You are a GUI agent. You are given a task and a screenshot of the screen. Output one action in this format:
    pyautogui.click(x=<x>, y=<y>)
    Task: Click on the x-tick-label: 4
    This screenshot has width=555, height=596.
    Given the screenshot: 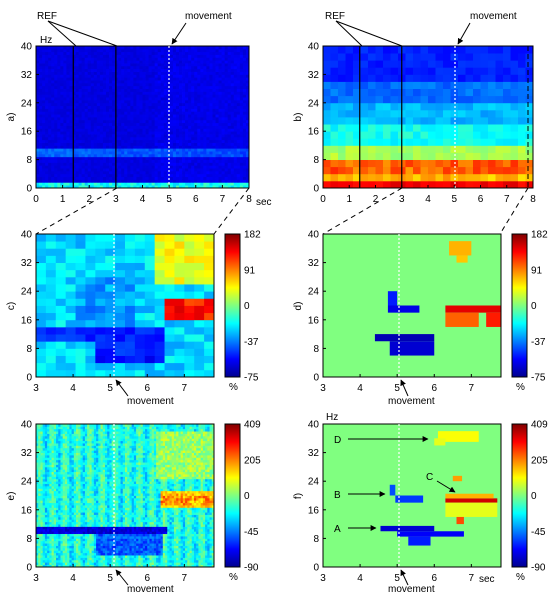 What is the action you would take?
    pyautogui.click(x=143, y=199)
    